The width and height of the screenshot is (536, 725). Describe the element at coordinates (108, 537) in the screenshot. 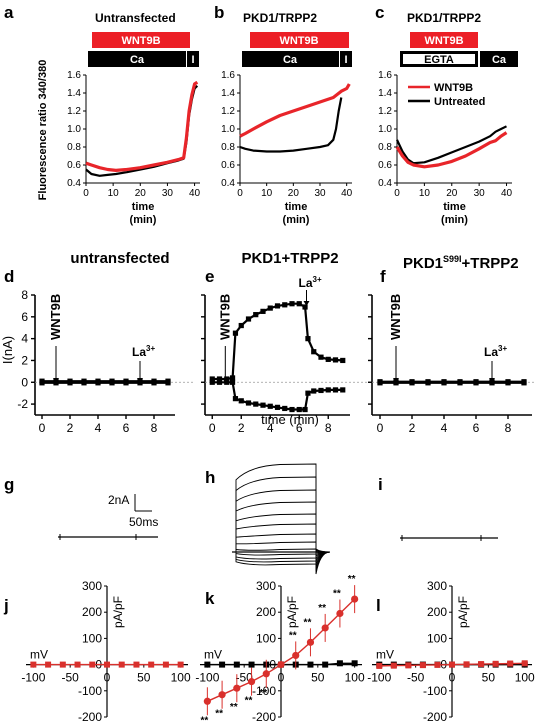

I see `current-trace-g` at that location.